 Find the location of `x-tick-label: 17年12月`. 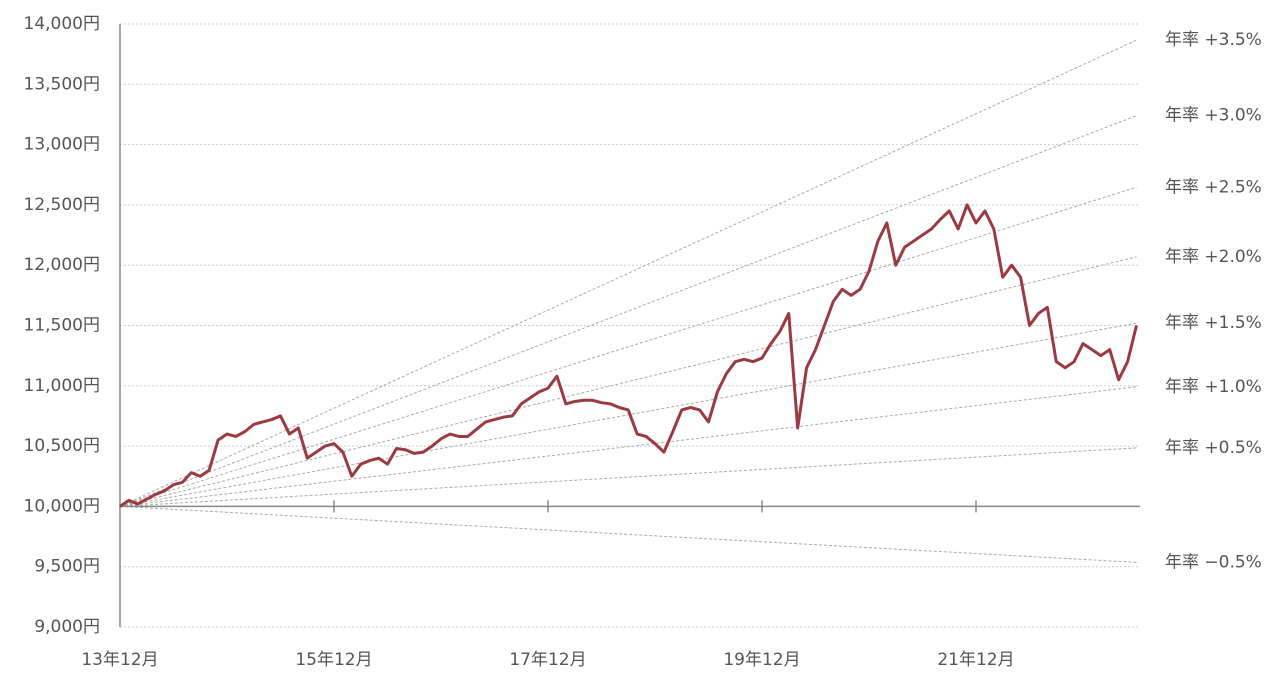

x-tick-label: 17年12月 is located at coordinates (547, 660).